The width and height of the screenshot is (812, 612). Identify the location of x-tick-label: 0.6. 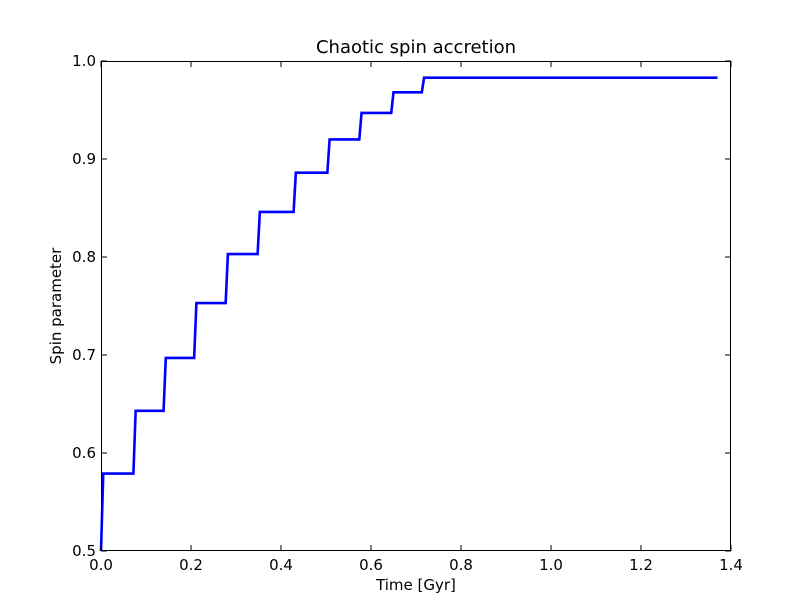
(371, 565).